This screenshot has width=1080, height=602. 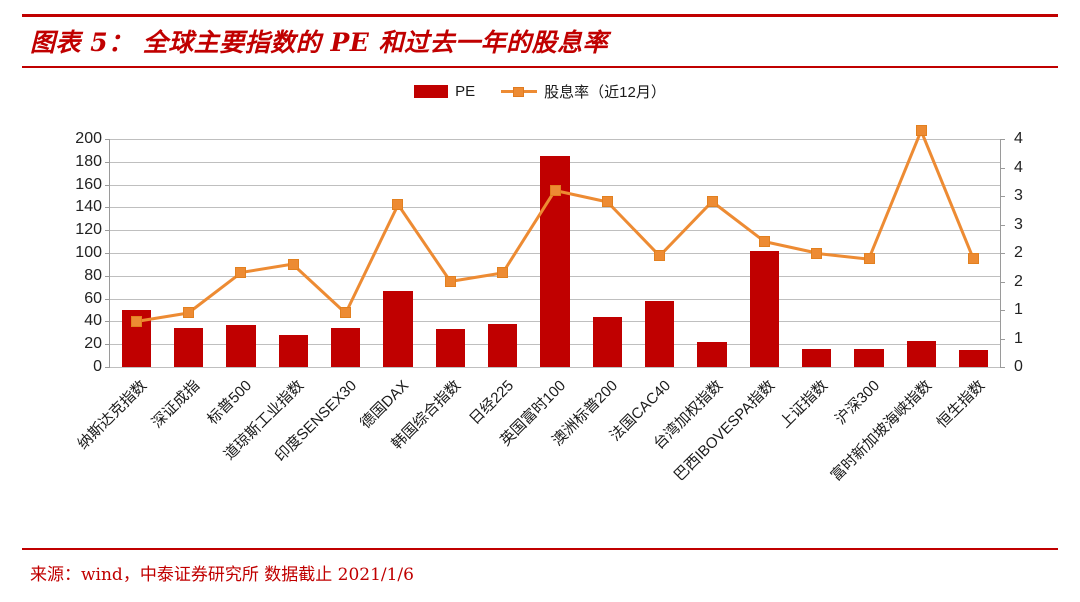 What do you see at coordinates (93, 275) in the screenshot?
I see `left-axis-tick-label: 80` at bounding box center [93, 275].